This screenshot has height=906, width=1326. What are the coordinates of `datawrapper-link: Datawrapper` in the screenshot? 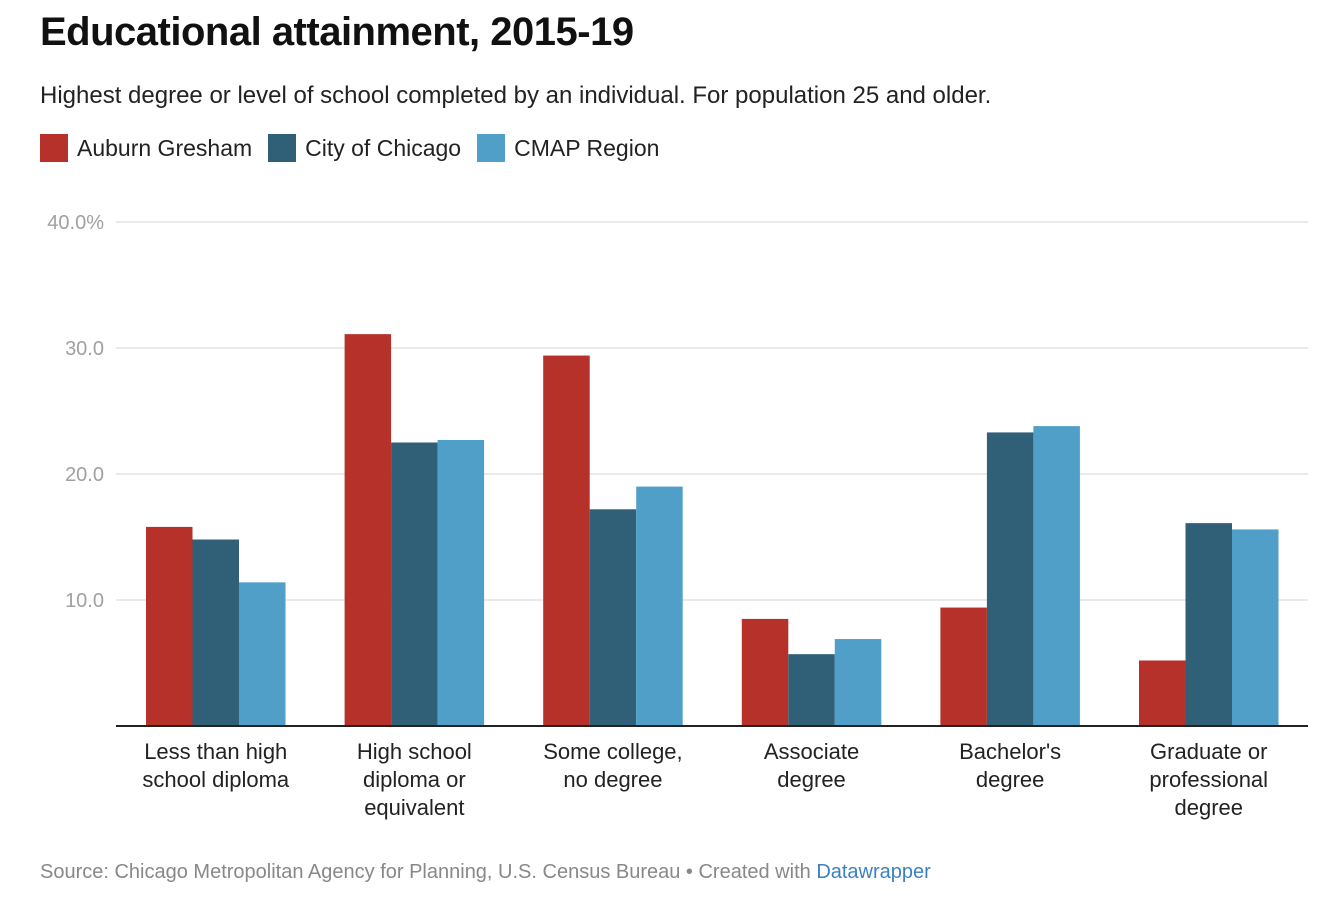 It's located at (873, 872).